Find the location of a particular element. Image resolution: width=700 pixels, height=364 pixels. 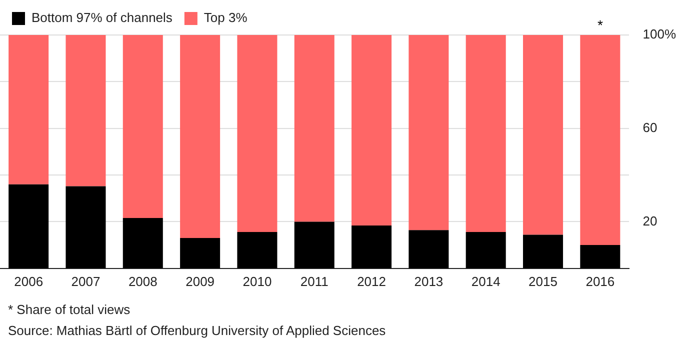

x-tick-label: 2007 is located at coordinates (85, 281).